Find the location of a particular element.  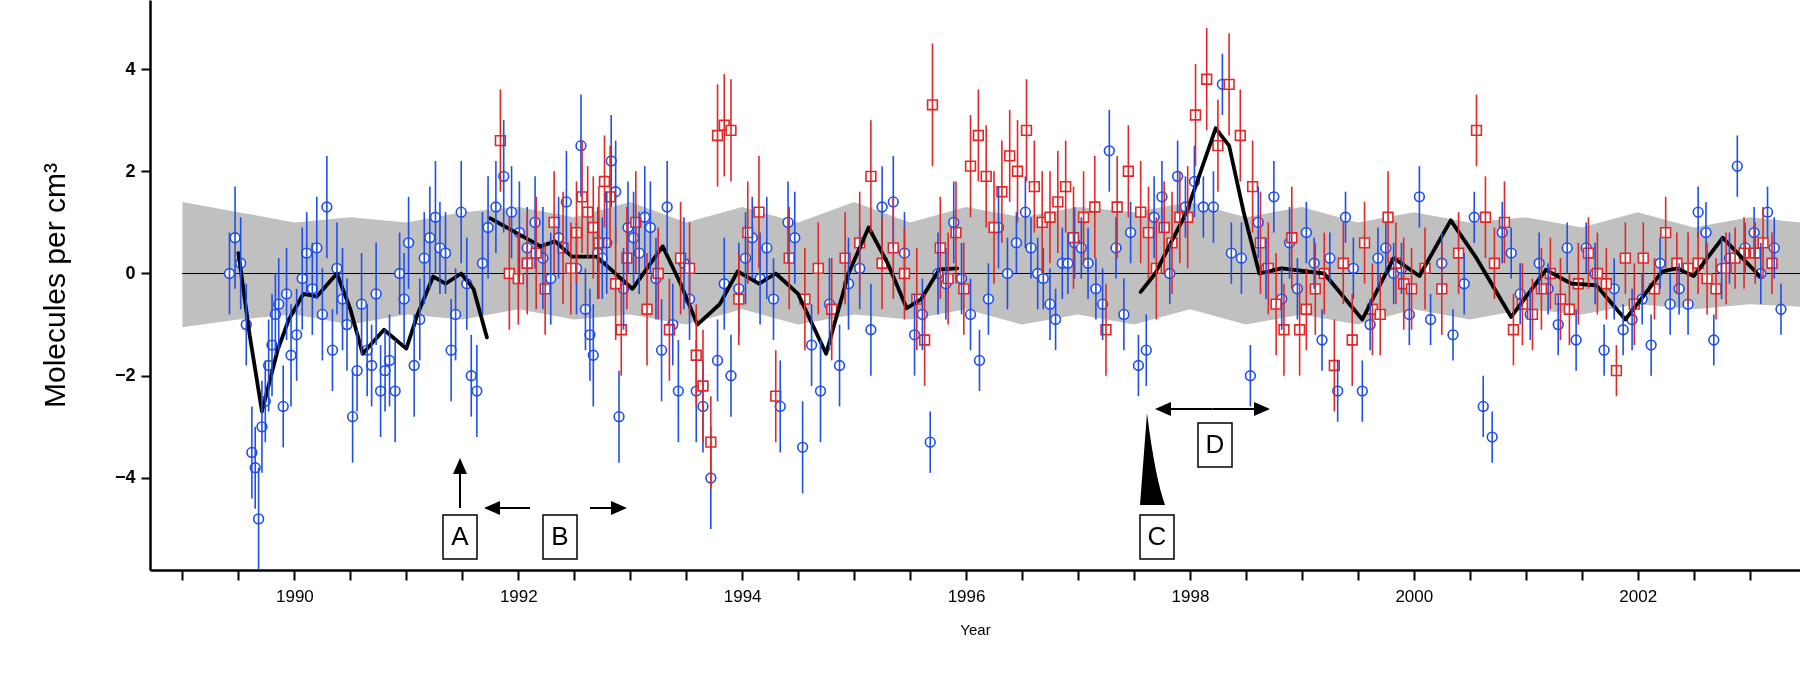

x-tick-label: 2002 is located at coordinates (1638, 596).